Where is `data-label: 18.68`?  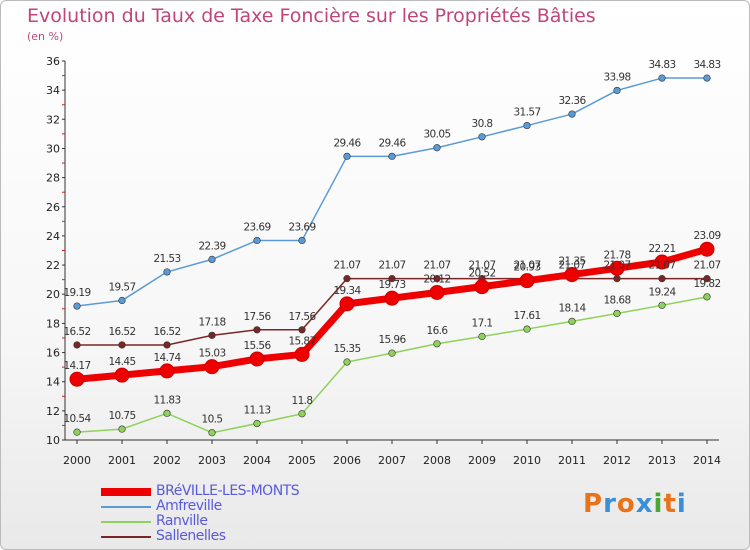
data-label: 18.68 is located at coordinates (616, 300).